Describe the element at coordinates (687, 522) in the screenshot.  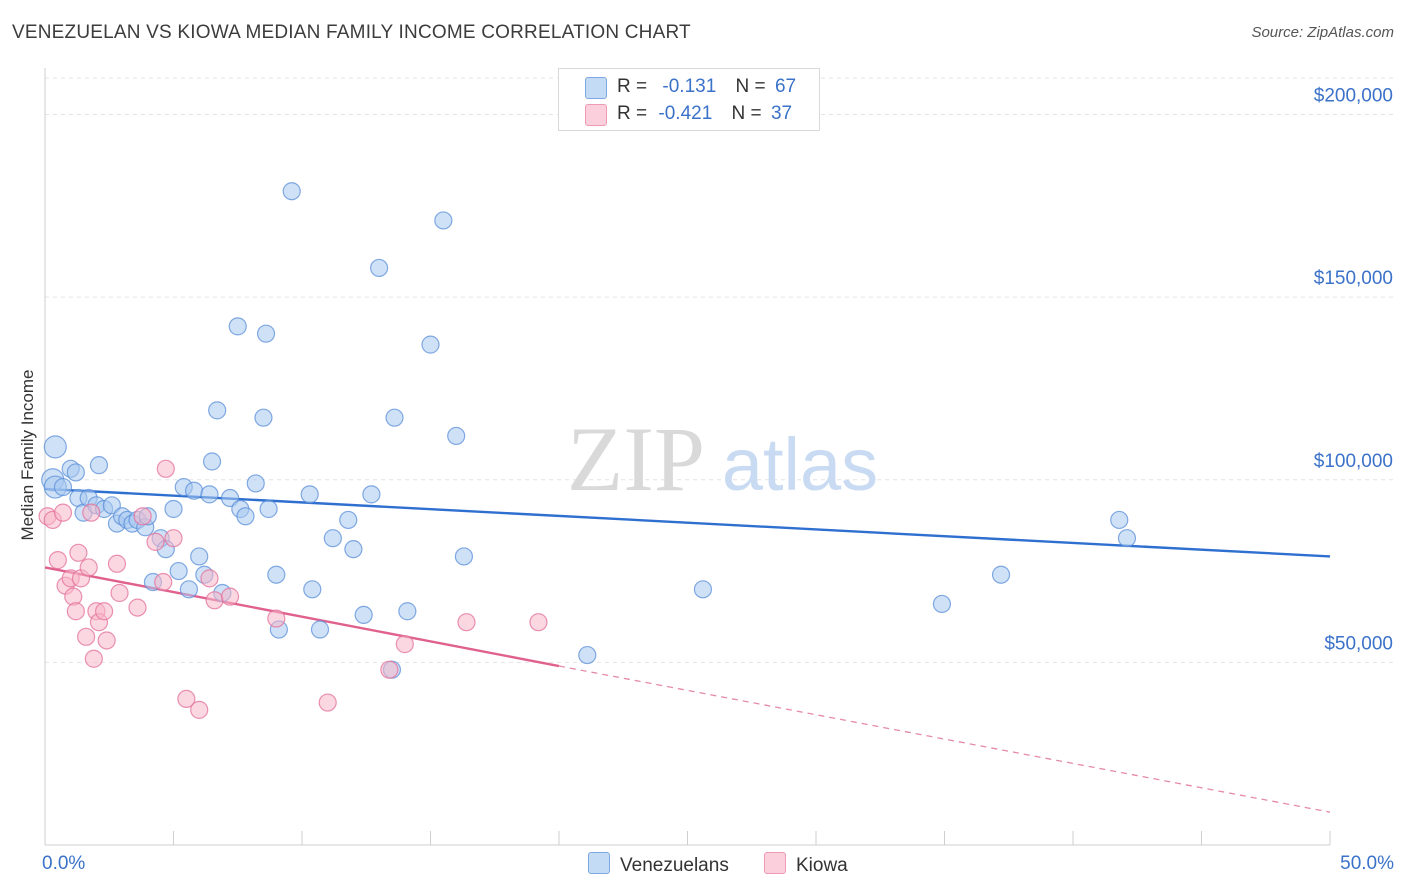
I see `venezuelan-trend-line` at that location.